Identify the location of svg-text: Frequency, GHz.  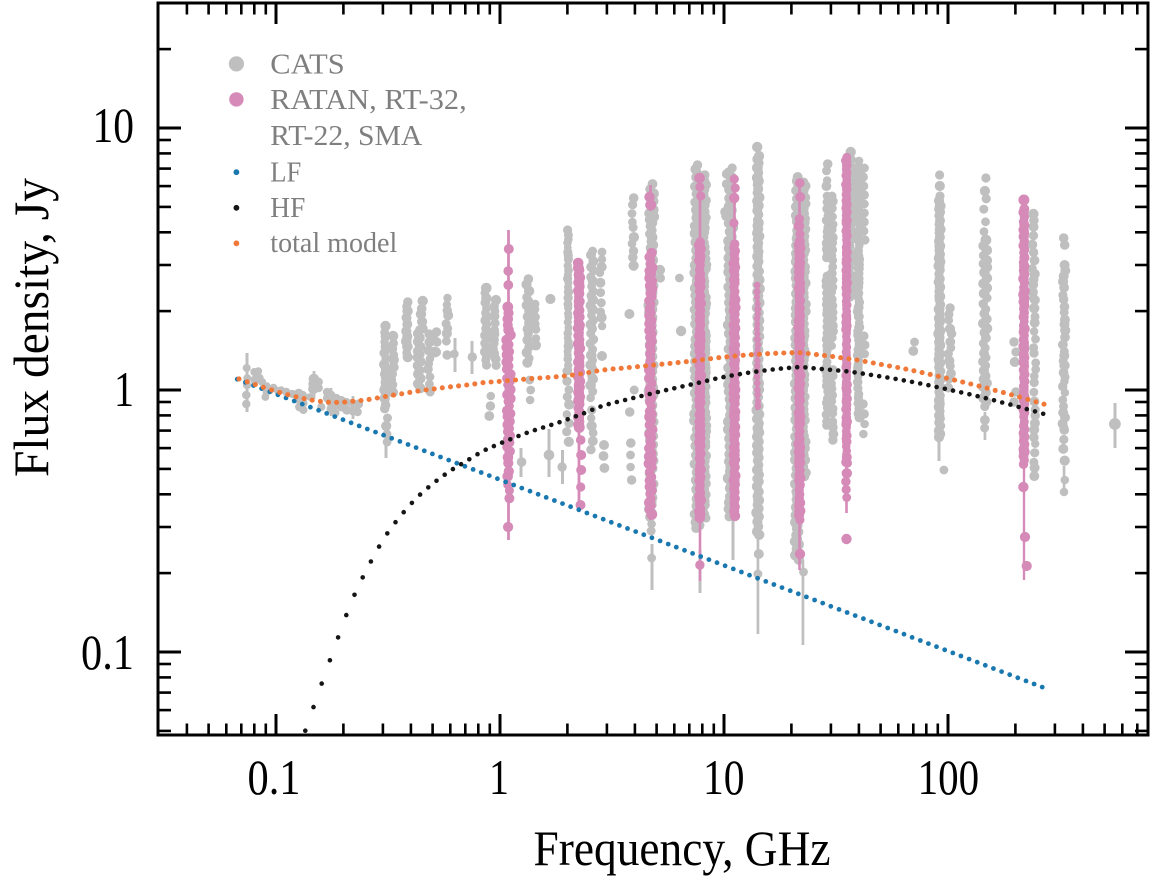
(682, 848).